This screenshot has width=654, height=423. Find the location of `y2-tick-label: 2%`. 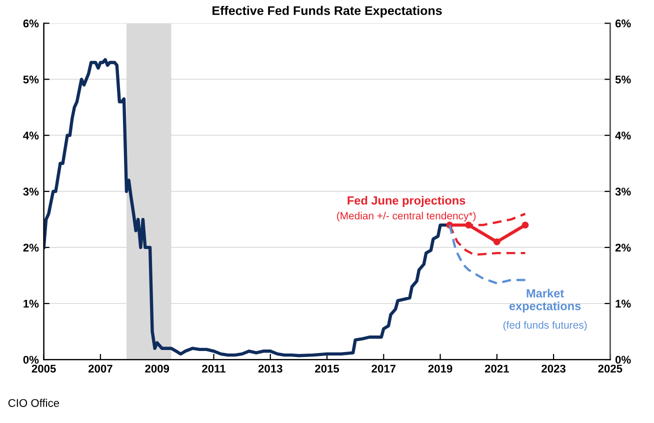

y2-tick-label: 2% is located at coordinates (623, 248).